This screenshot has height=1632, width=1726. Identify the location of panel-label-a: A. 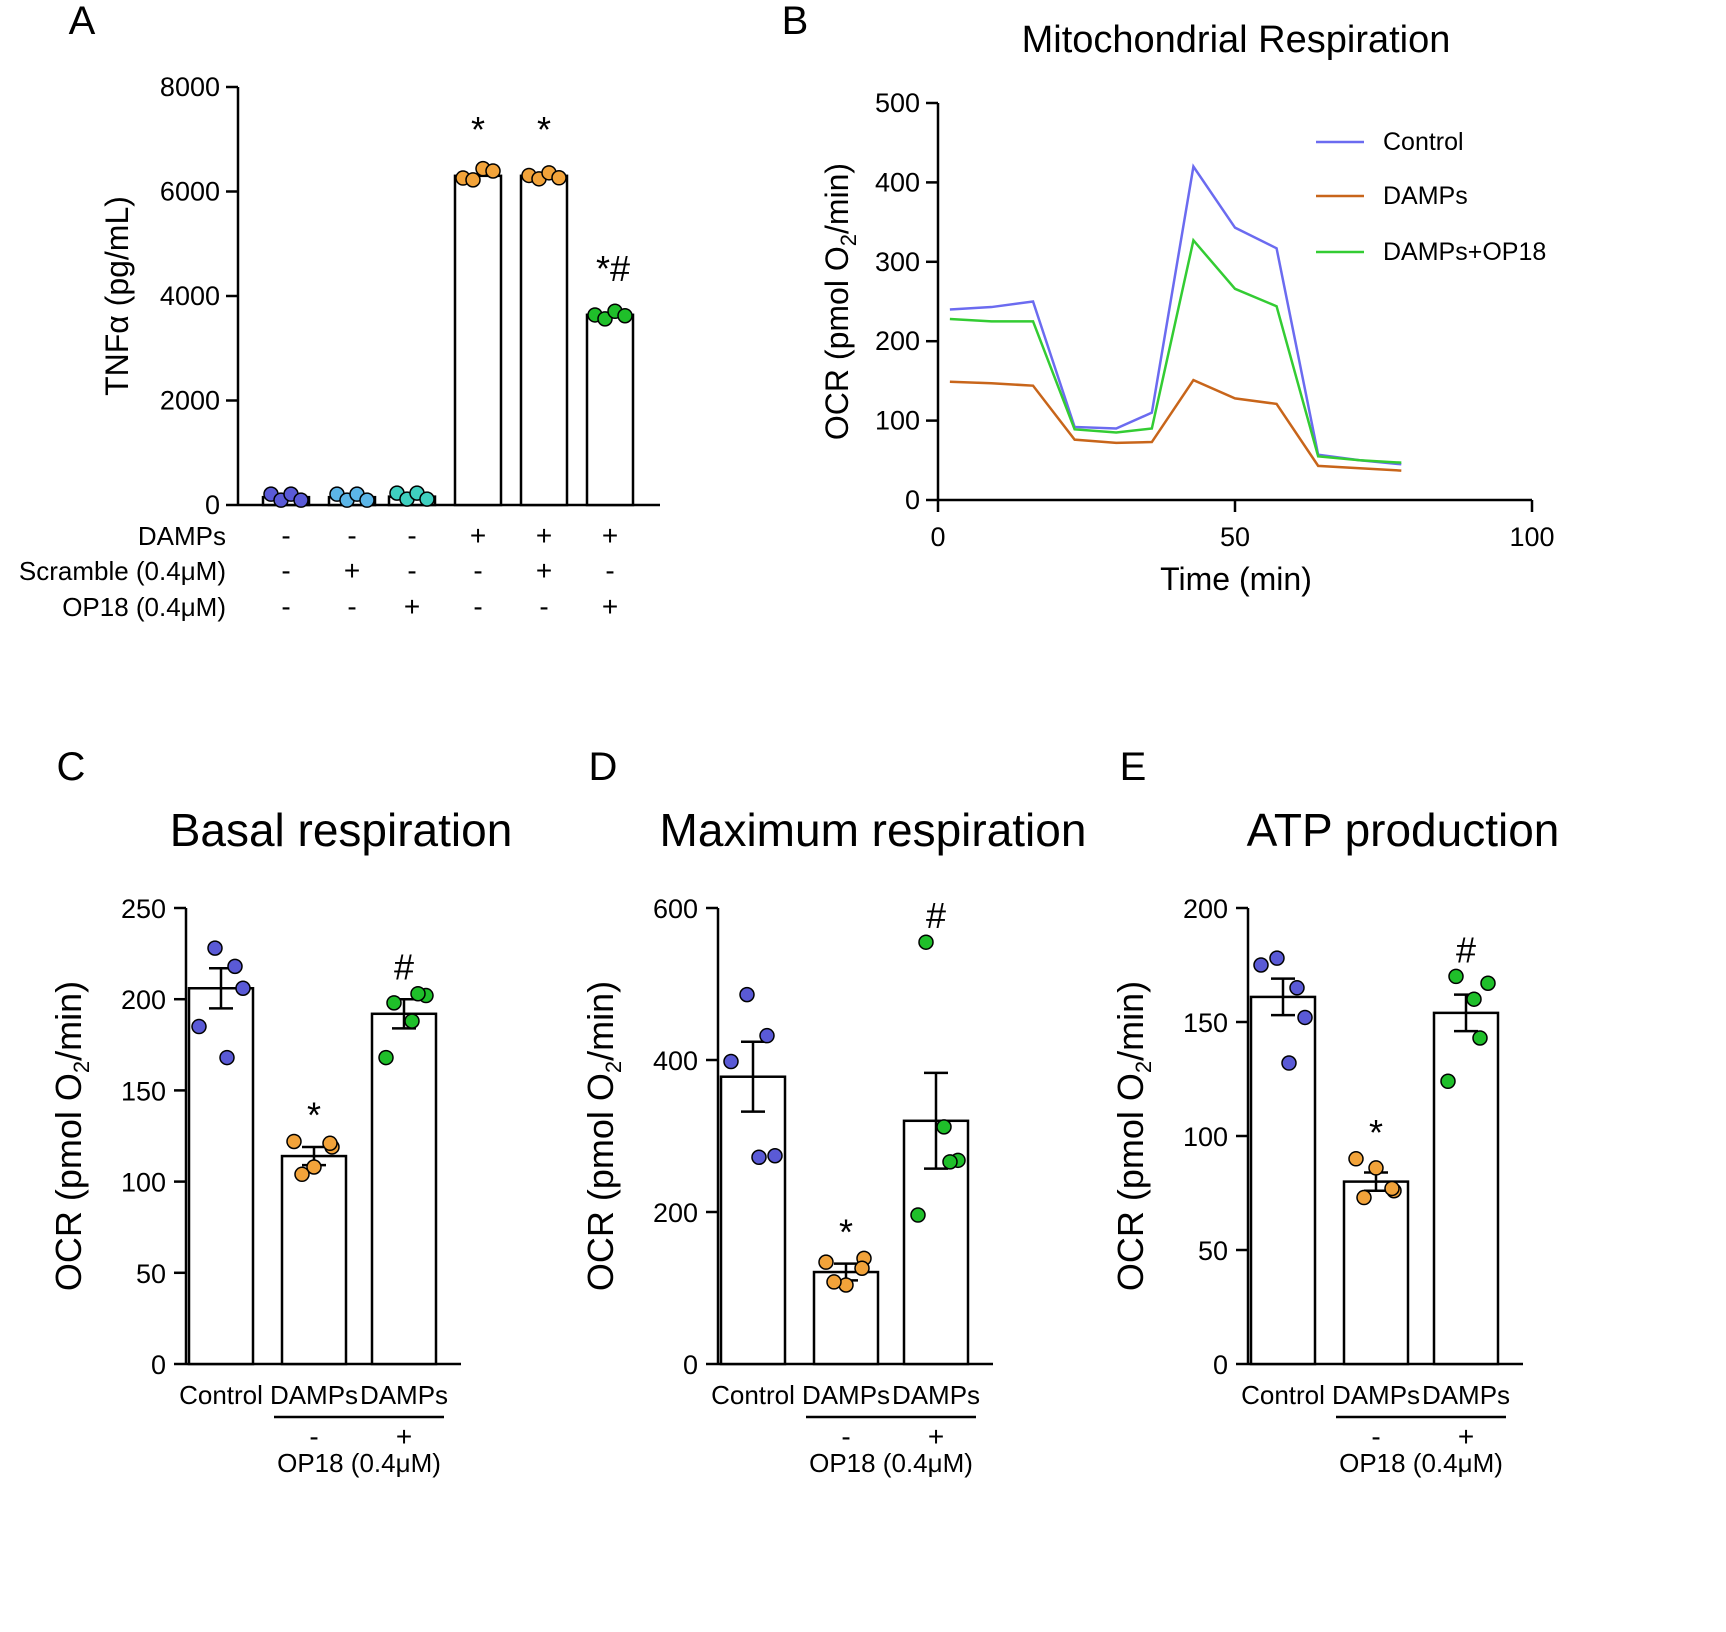
(82, 21).